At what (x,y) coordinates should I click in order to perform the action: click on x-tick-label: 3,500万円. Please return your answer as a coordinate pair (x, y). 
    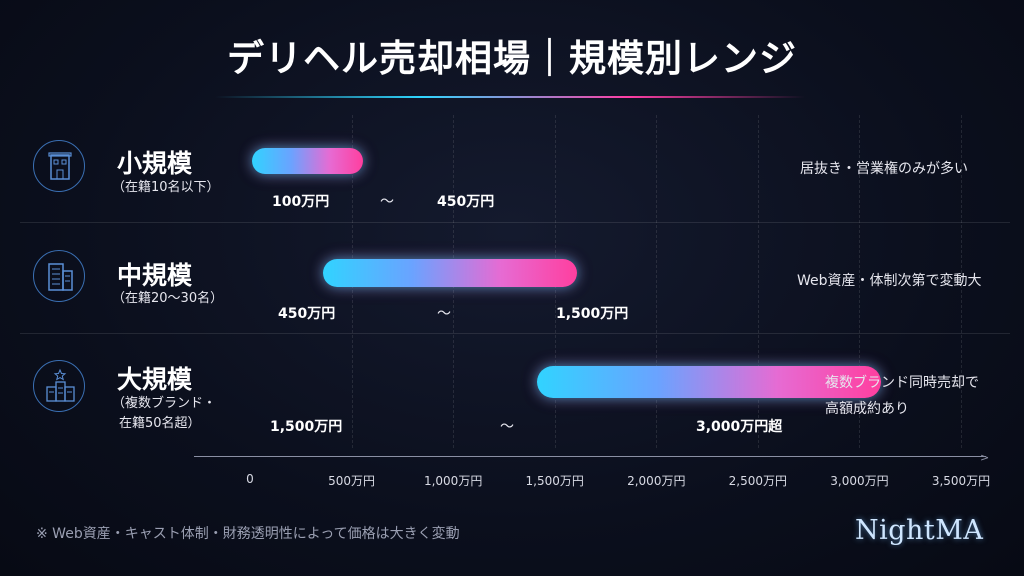
    Looking at the image, I should click on (961, 481).